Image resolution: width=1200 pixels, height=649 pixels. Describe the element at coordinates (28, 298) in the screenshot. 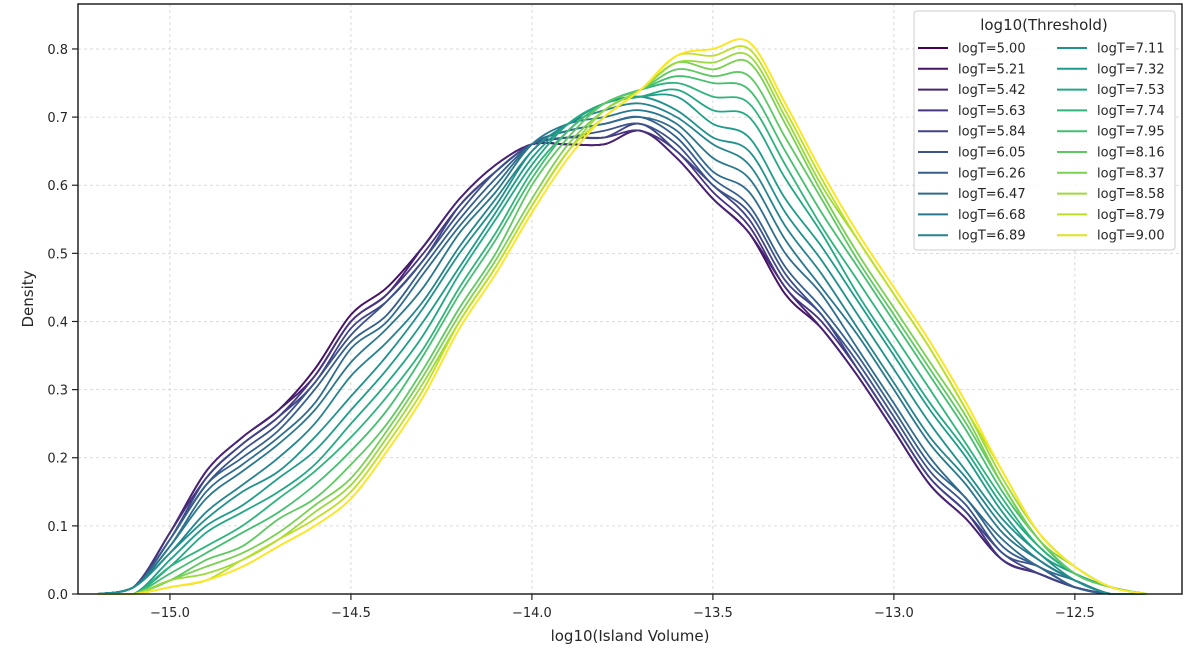

I see `y-axis-label: Density` at that location.